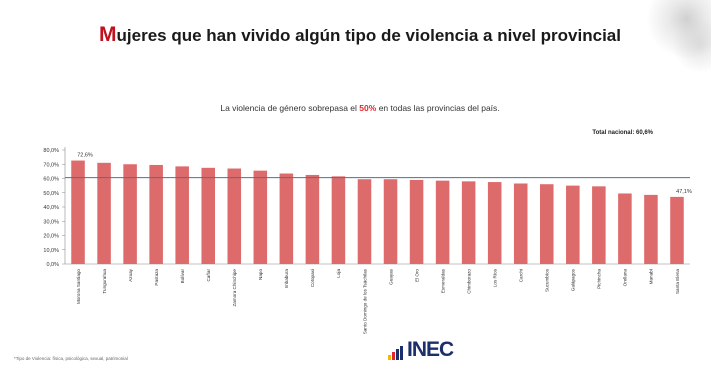 This screenshot has width=711, height=369. I want to click on subtitle-after: en todas las provincias del país., so click(439, 108).